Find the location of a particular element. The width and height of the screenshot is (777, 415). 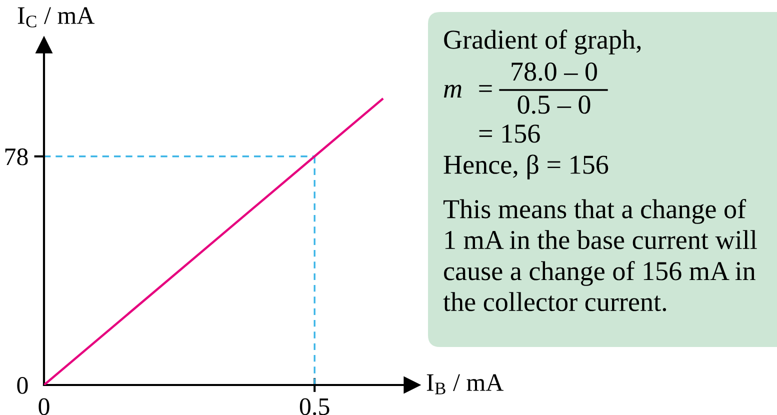

text: 78.0 – 0 is located at coordinates (554, 71).